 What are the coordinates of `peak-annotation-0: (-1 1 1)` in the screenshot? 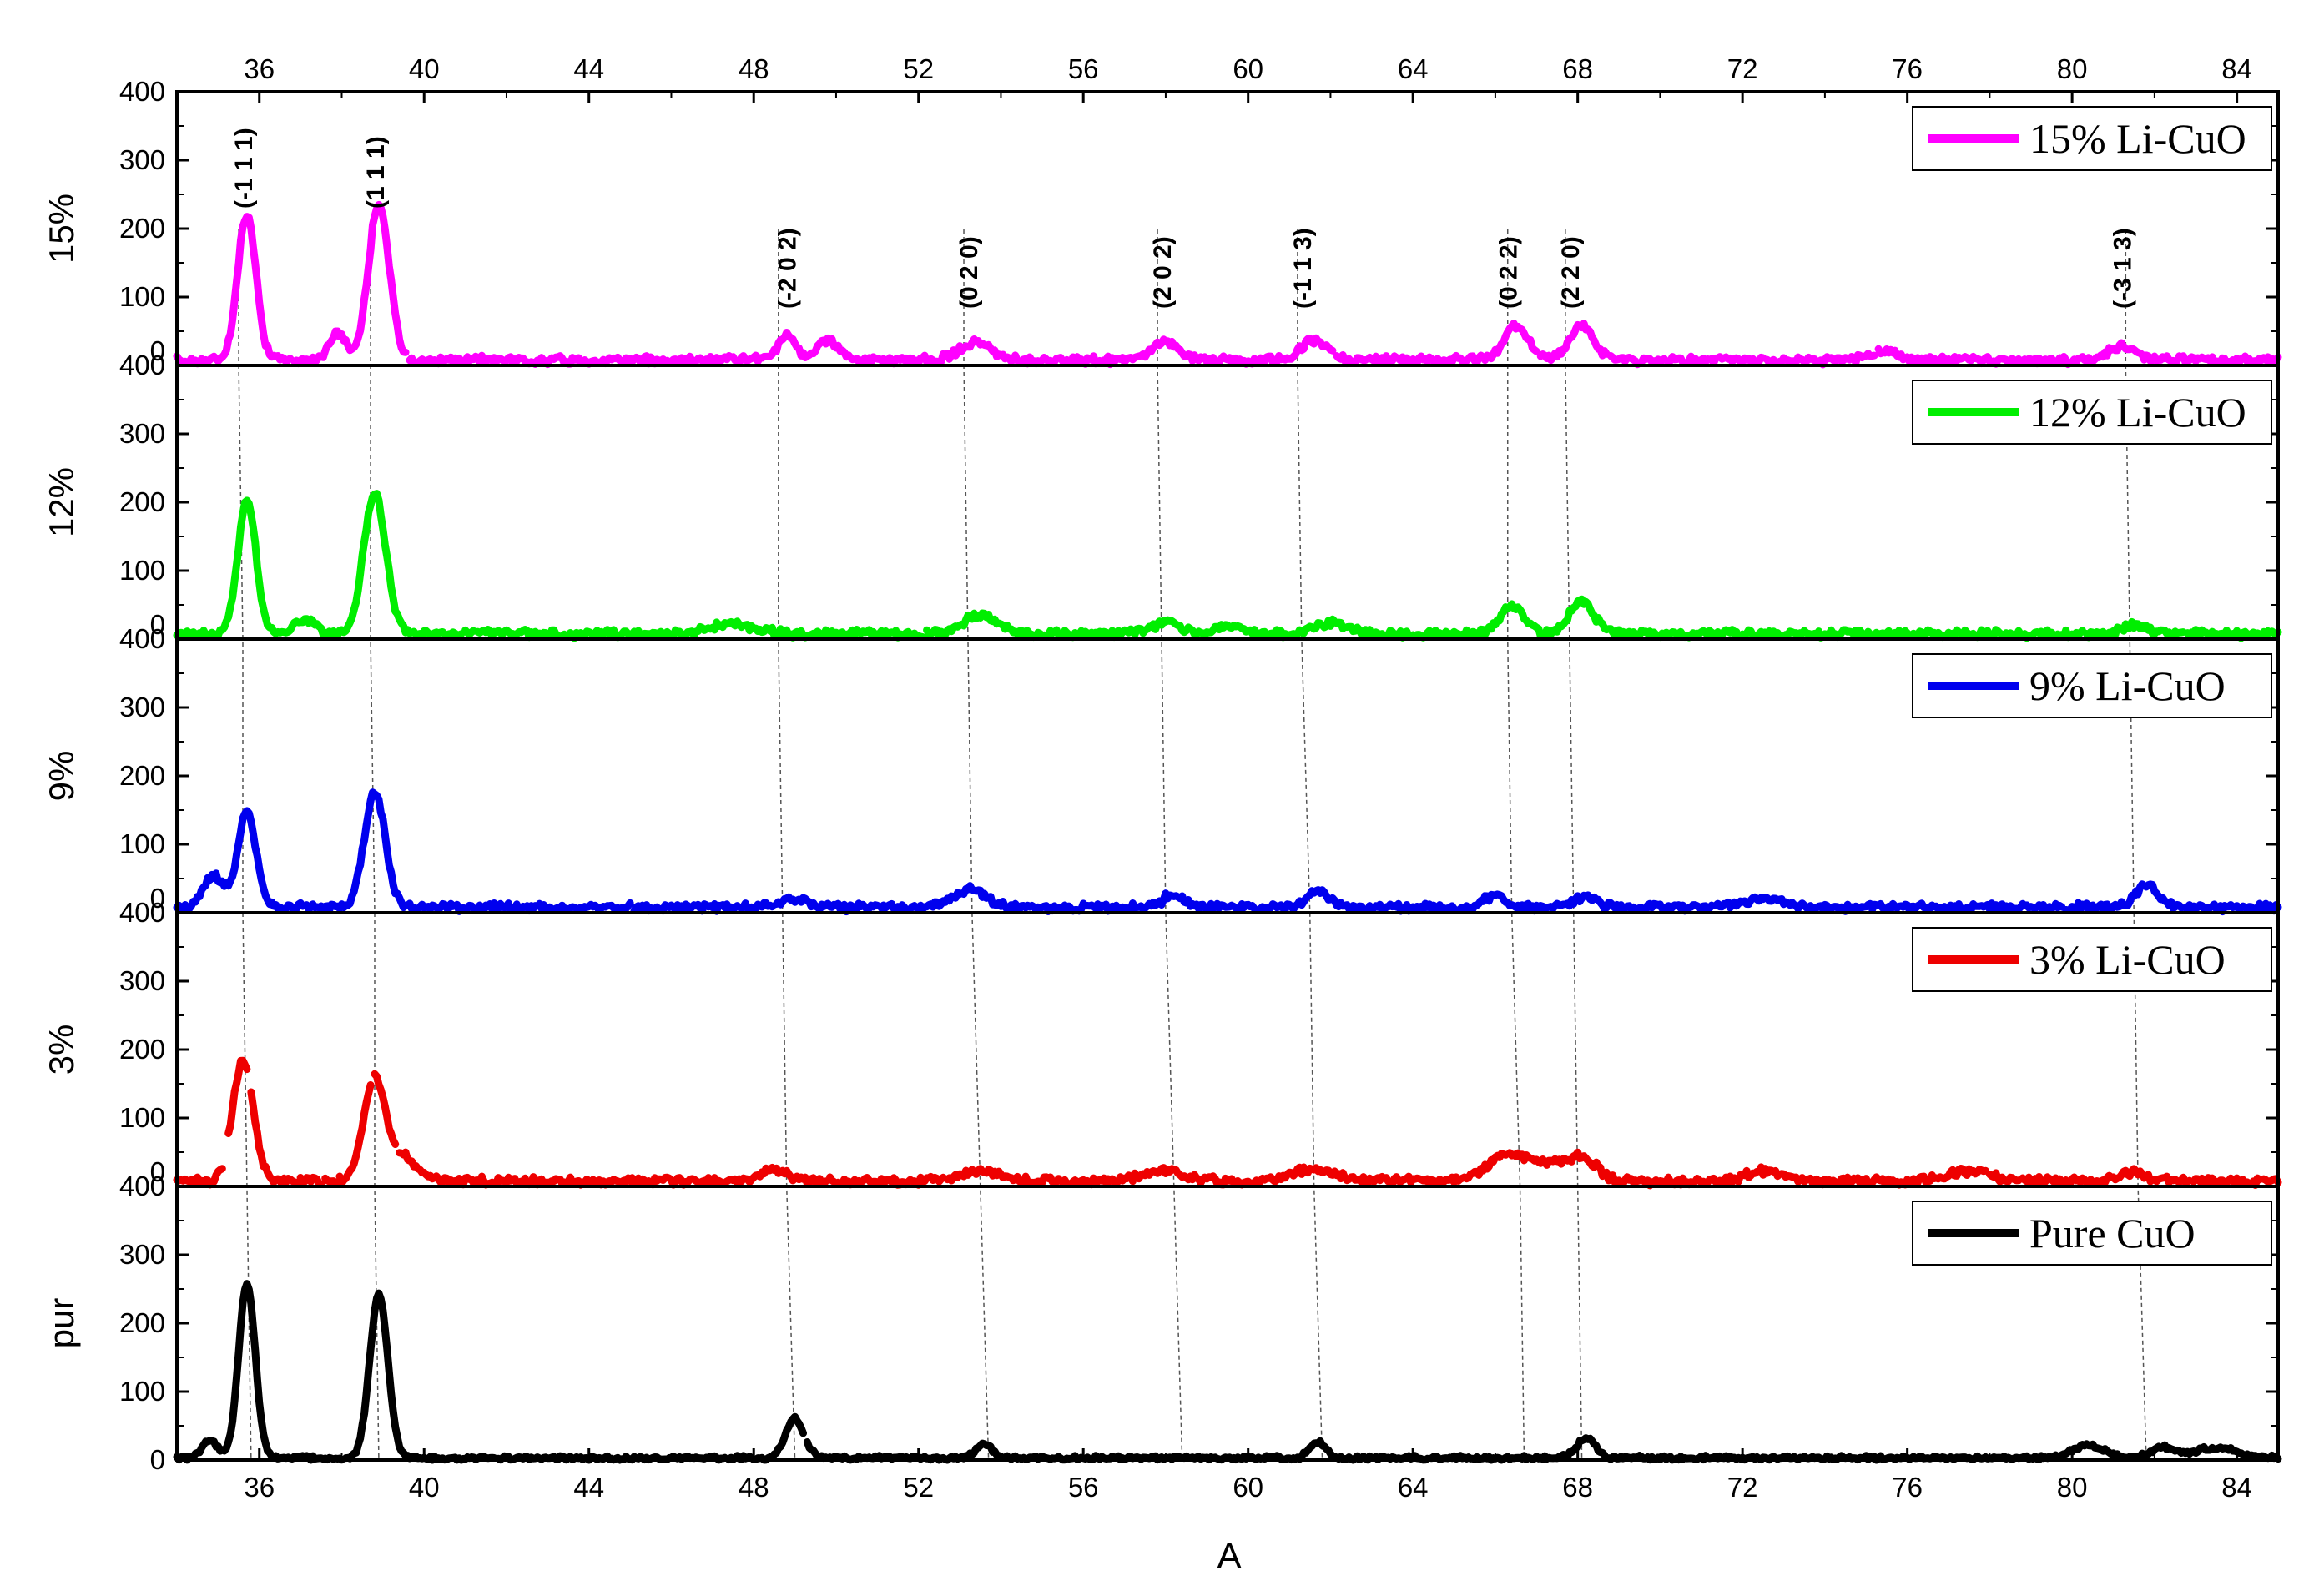 It's located at (244, 168).